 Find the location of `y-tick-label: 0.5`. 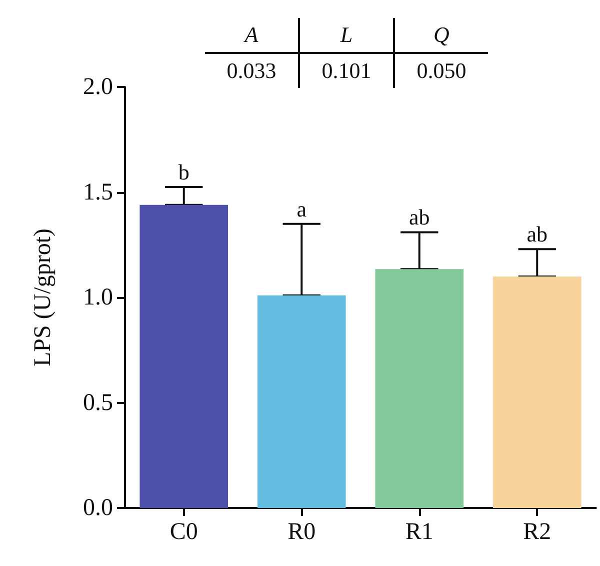

y-tick-label: 0.5 is located at coordinates (98, 403).